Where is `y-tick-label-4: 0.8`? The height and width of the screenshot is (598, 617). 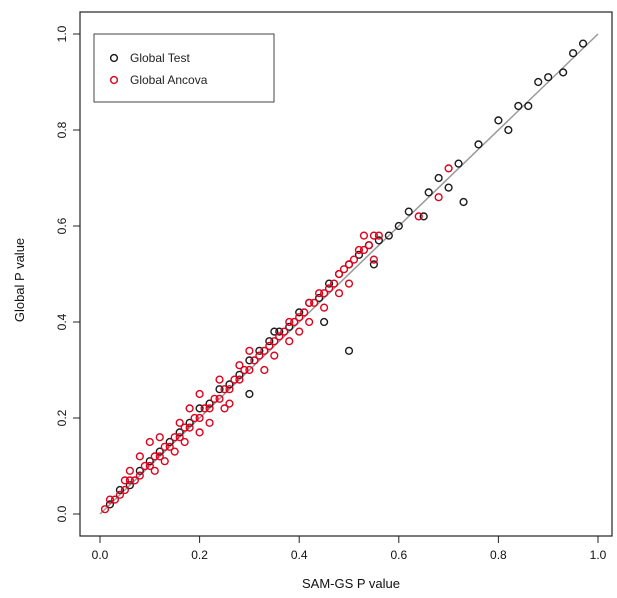
y-tick-label-4: 0.8 is located at coordinates (62, 129).